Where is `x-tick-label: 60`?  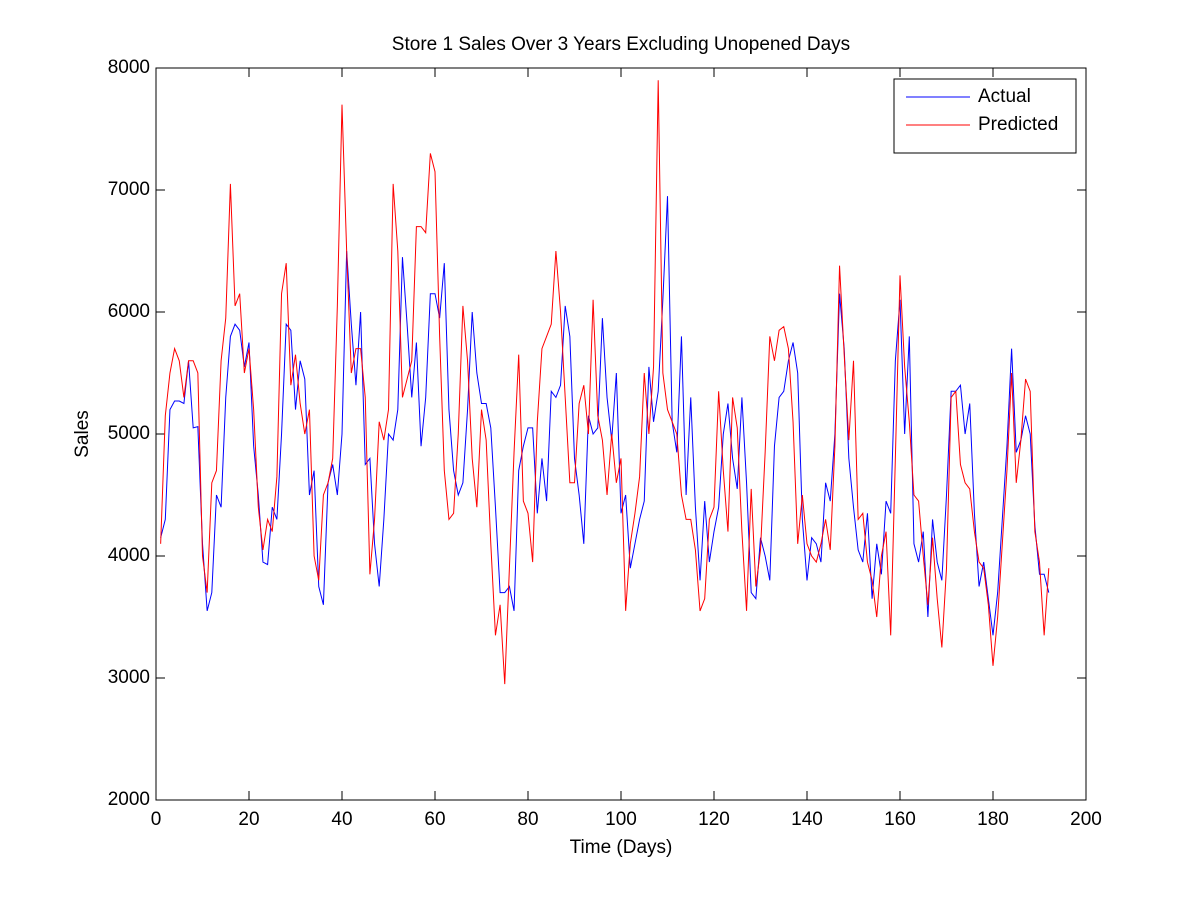 x-tick-label: 60 is located at coordinates (434, 819).